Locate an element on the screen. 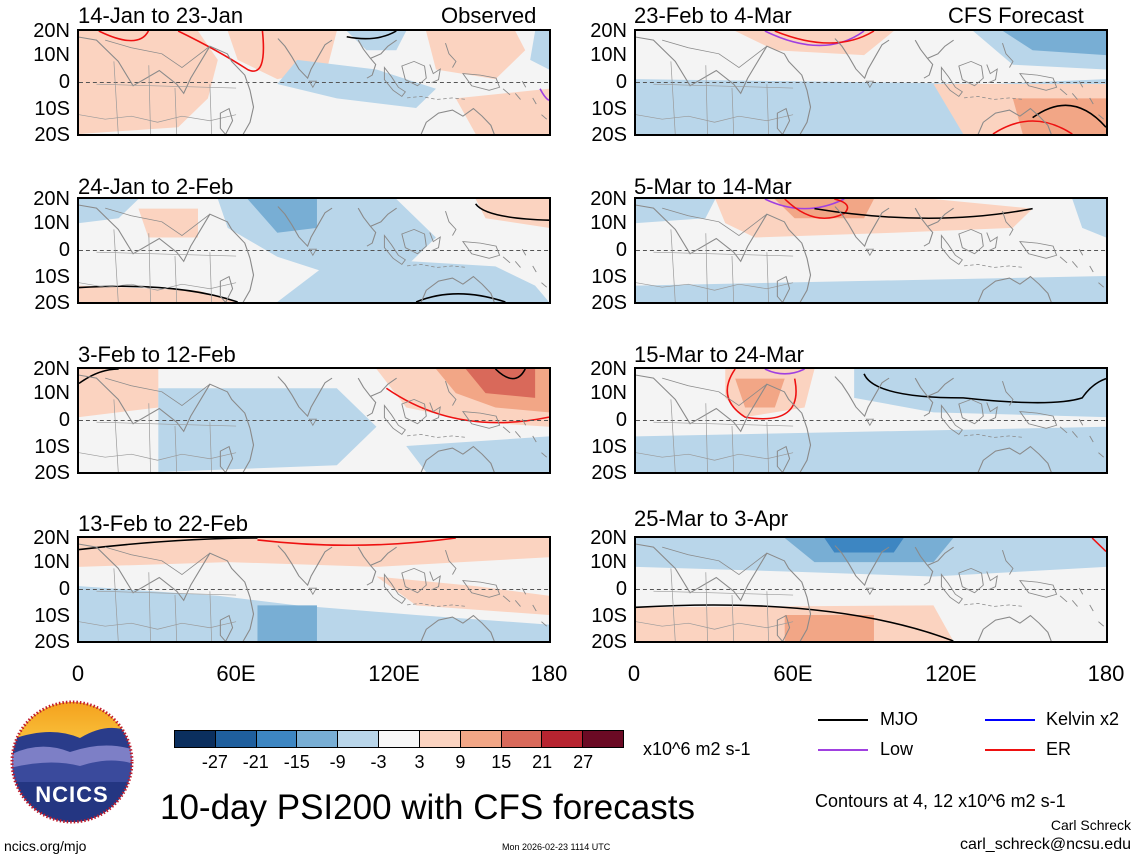  panel-fc1-title: 23-Feb to 4-Mar is located at coordinates (713, 15).